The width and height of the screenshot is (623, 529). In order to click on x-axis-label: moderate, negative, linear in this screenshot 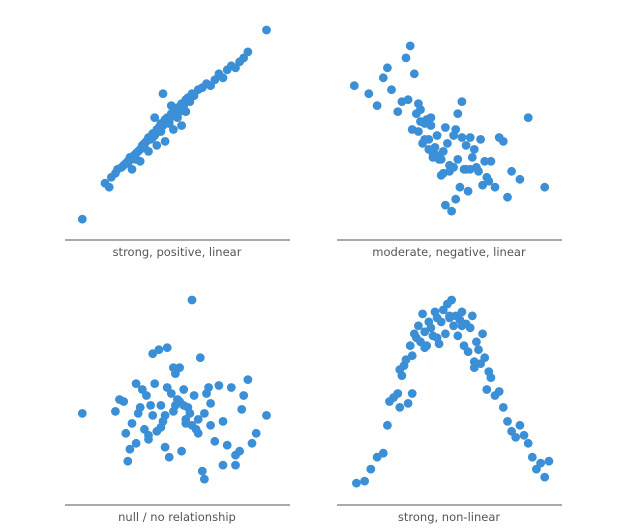, I will do `click(449, 252)`.